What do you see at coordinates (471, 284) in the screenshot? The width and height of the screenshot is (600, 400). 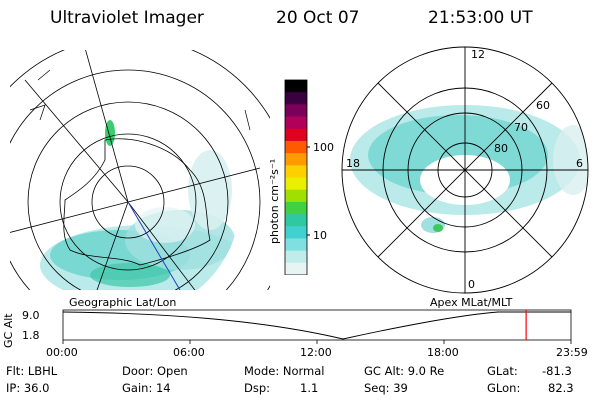 I see `mlt-label-bottom: 0` at bounding box center [471, 284].